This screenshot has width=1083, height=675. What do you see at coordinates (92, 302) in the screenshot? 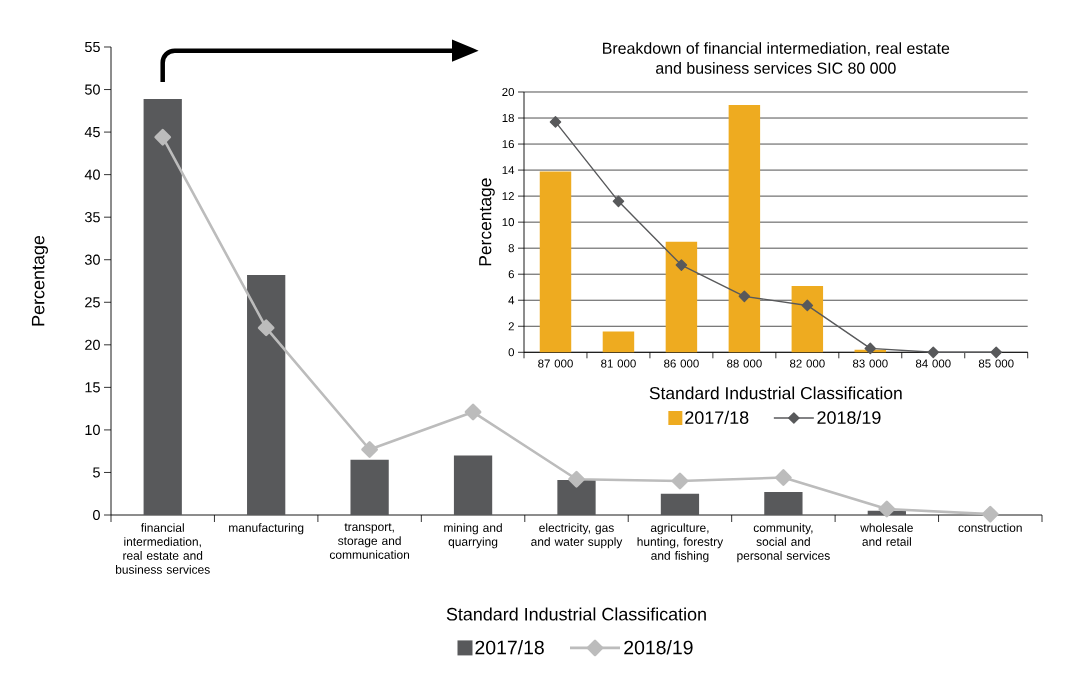
I see `y-tick-label: 25` at bounding box center [92, 302].